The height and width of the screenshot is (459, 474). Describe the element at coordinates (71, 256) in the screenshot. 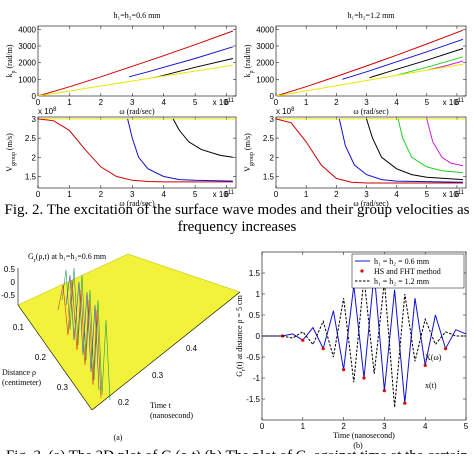

I see `surface-title-rest: (ρ,t) at h₁=h₂=0.6 mm` at that location.